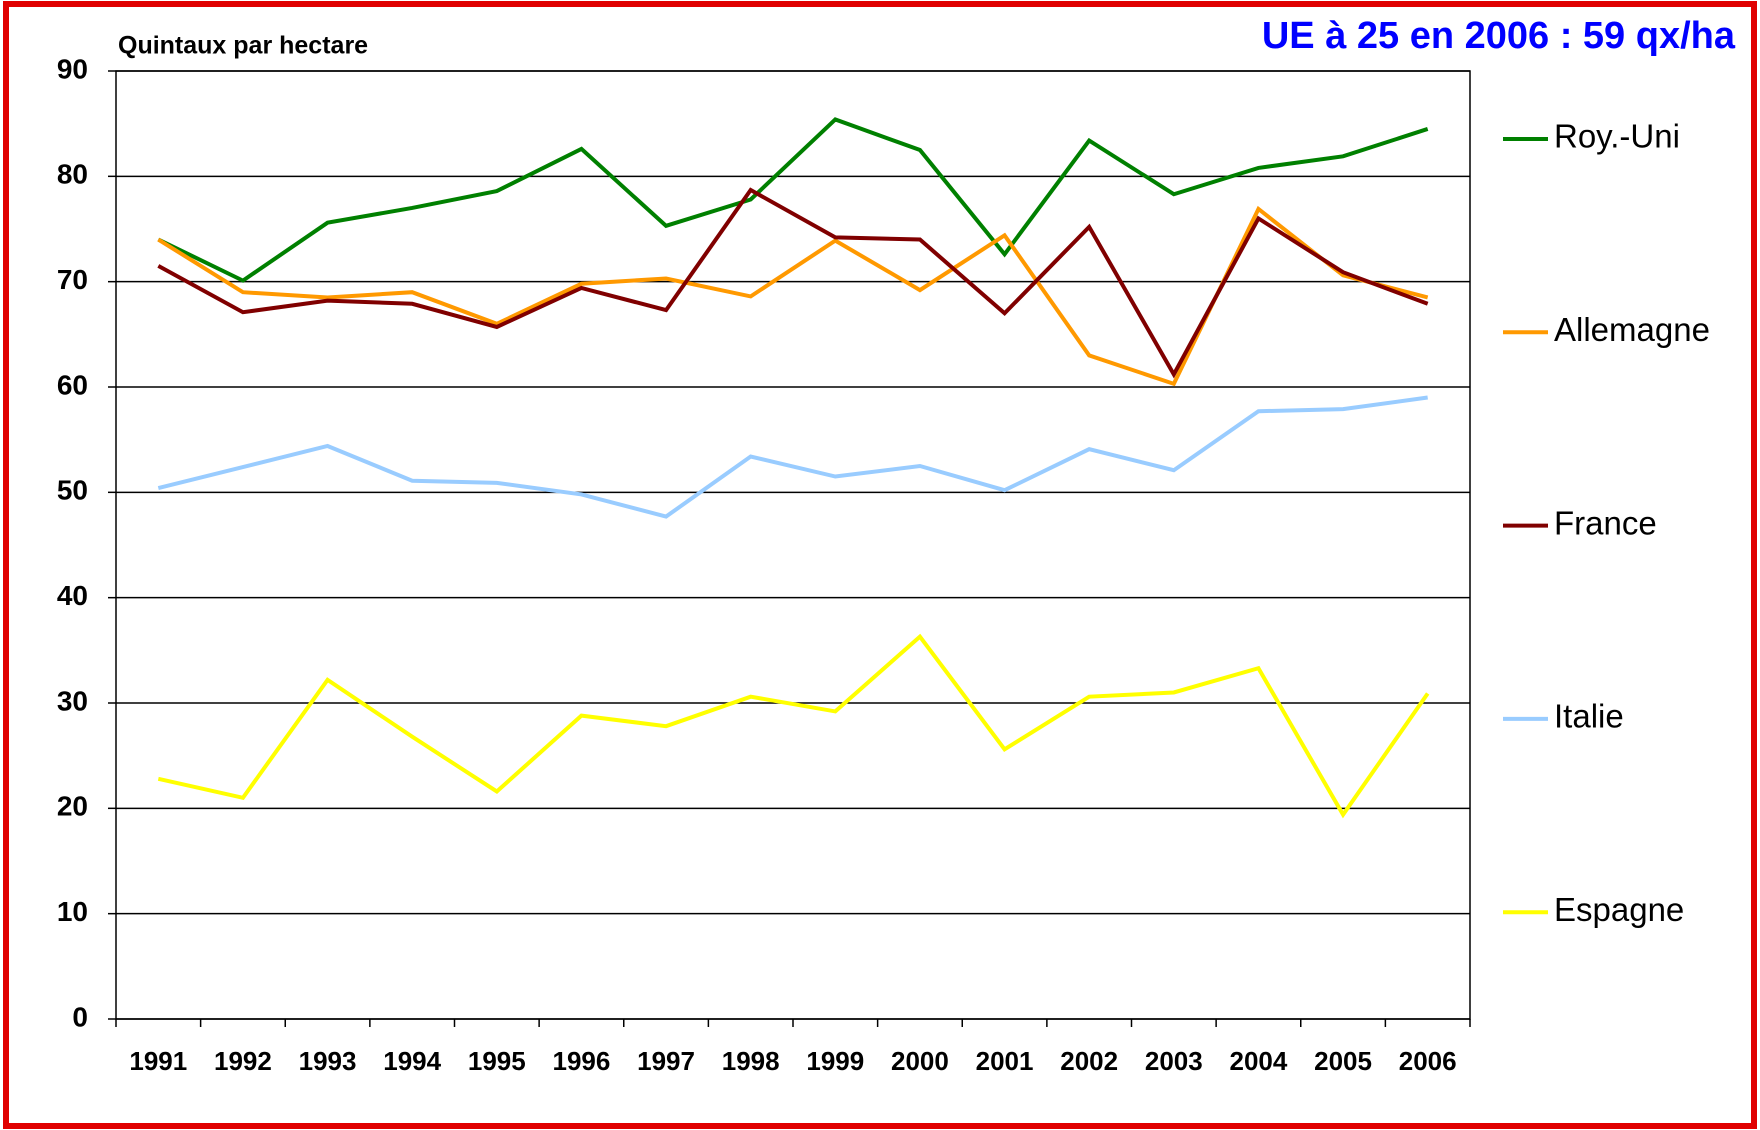 This screenshot has height=1130, width=1760. I want to click on x-tick-label: 1991, so click(158, 1061).